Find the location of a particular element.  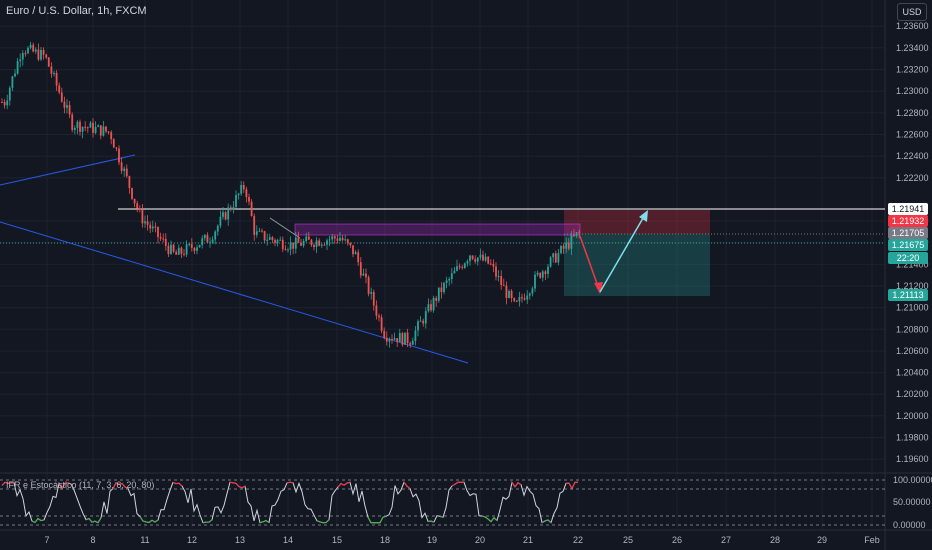

price-tag: 1.21705 is located at coordinates (908, 233).